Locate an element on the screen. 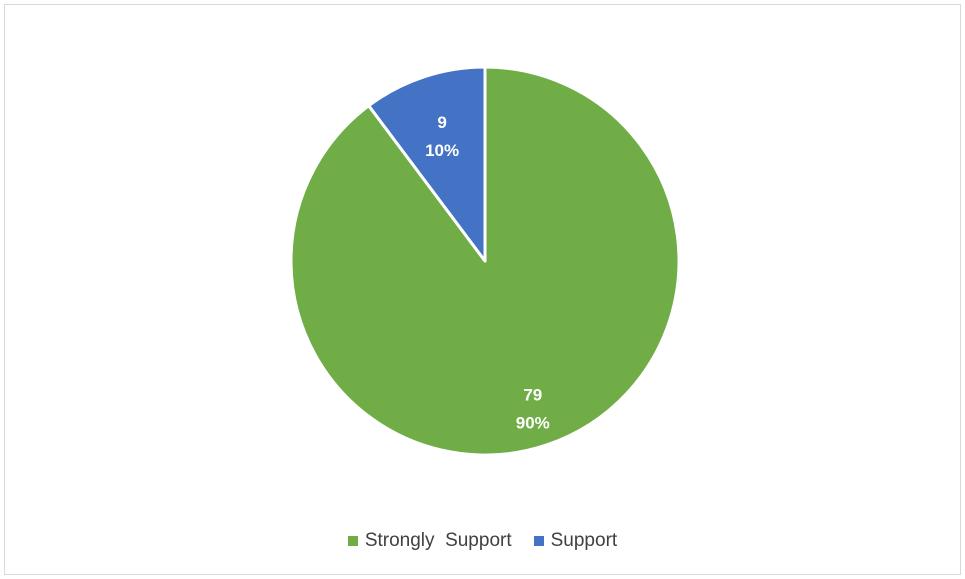 This screenshot has height=579, width=965. legend-swatch-strongly-support is located at coordinates (352, 541).